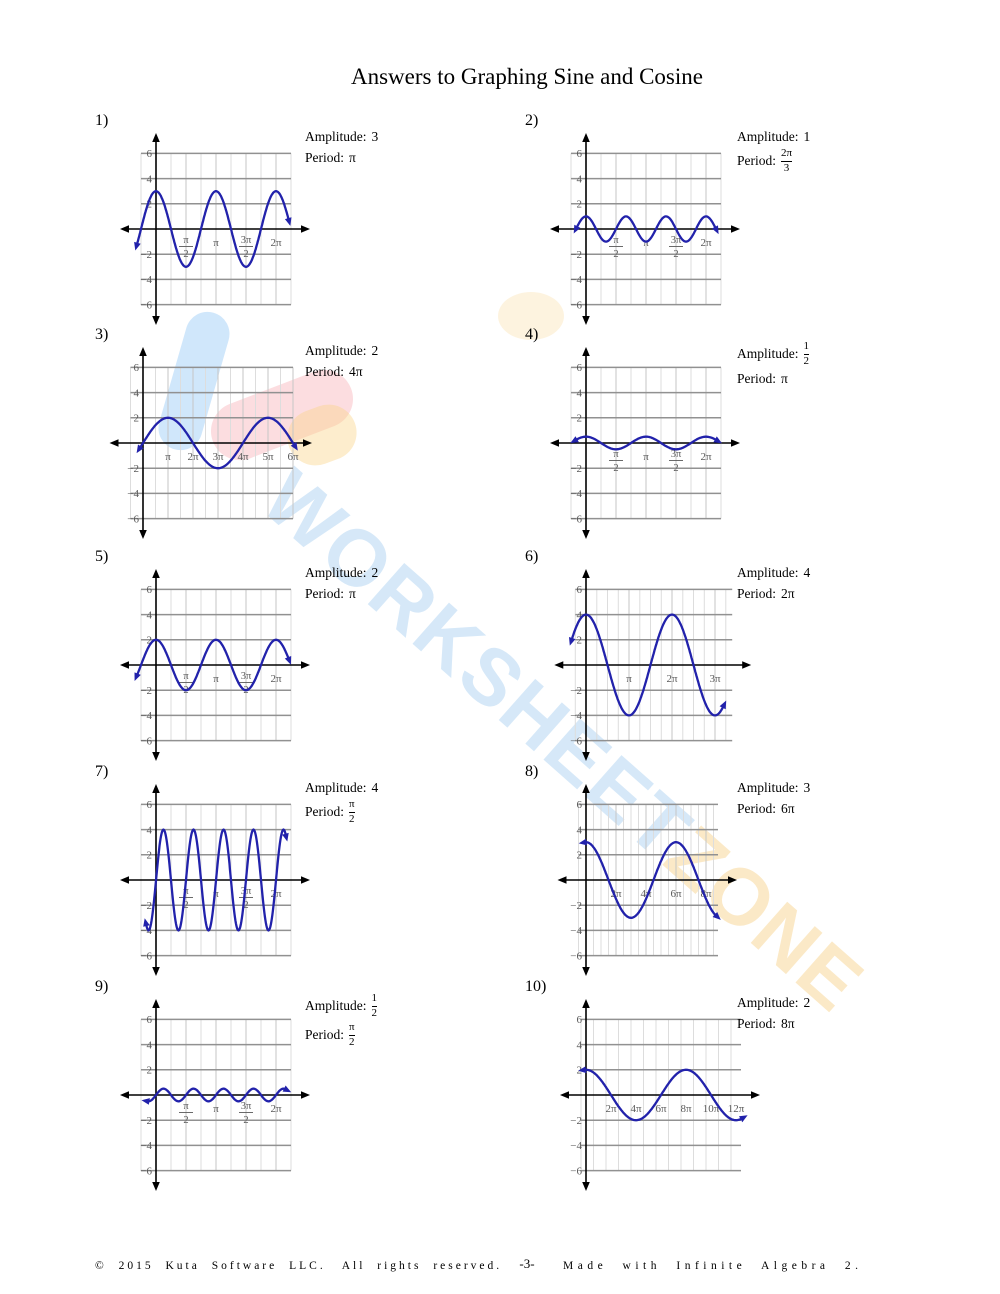 This screenshot has height=1294, width=1000. Describe the element at coordinates (375, 136) in the screenshot. I see `answer-value: 3` at that location.